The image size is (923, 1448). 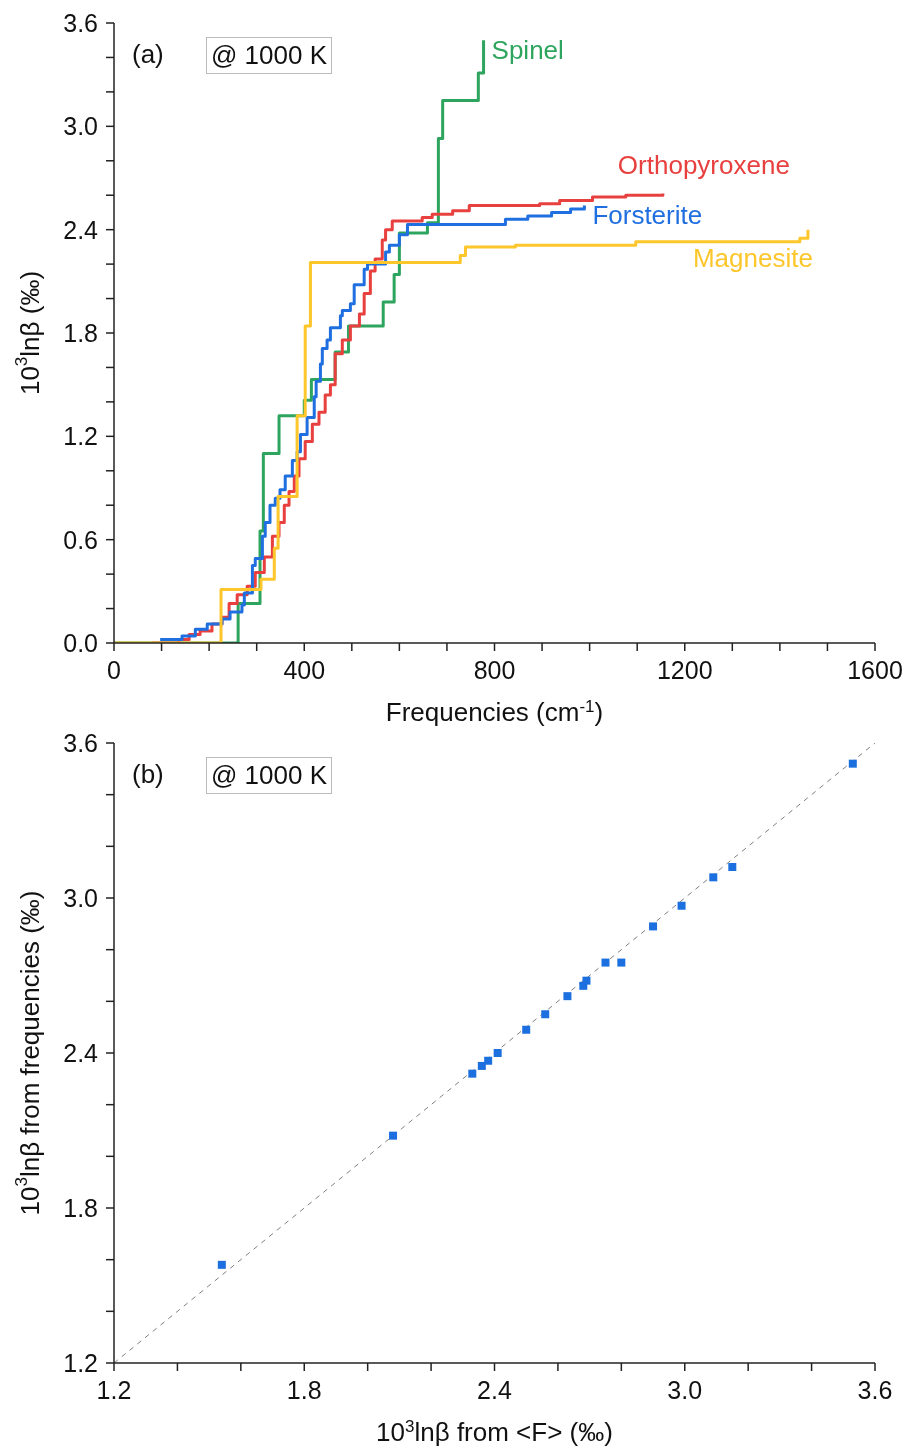 I want to click on annotation: (b), so click(x=148, y=774).